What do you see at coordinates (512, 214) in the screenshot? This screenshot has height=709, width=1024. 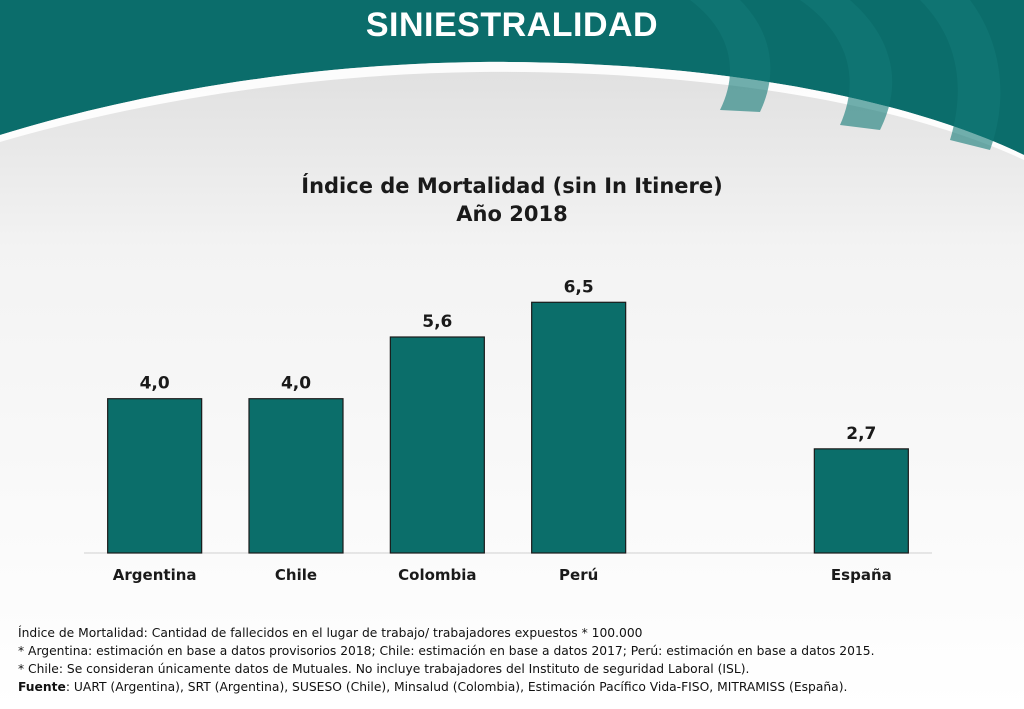 I see `chart-subtitle: Año 2018` at bounding box center [512, 214].